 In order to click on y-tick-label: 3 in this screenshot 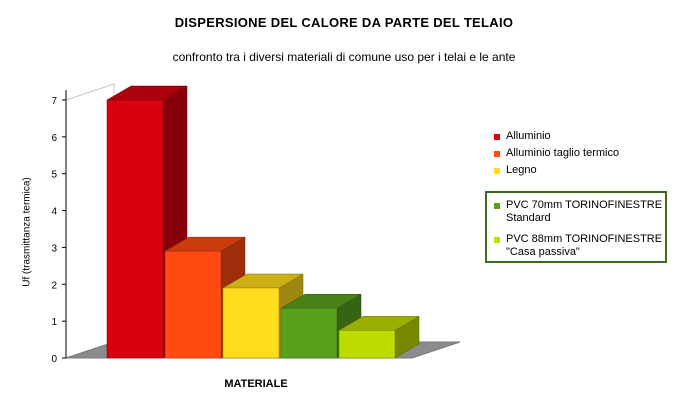, I will do `click(54, 248)`.